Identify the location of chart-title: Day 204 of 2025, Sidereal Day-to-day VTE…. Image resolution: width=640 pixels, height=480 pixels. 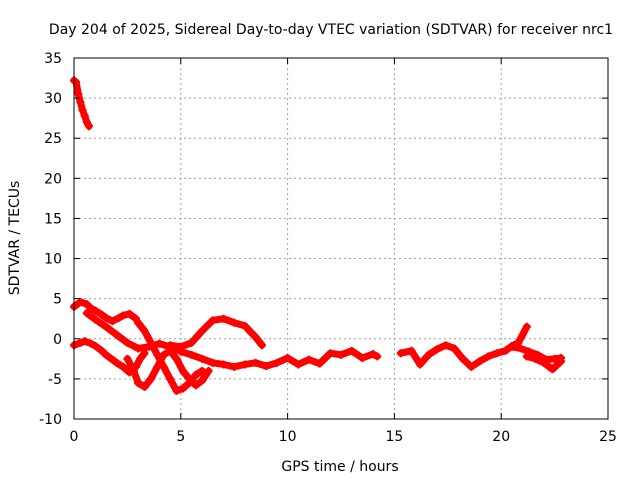
(331, 30).